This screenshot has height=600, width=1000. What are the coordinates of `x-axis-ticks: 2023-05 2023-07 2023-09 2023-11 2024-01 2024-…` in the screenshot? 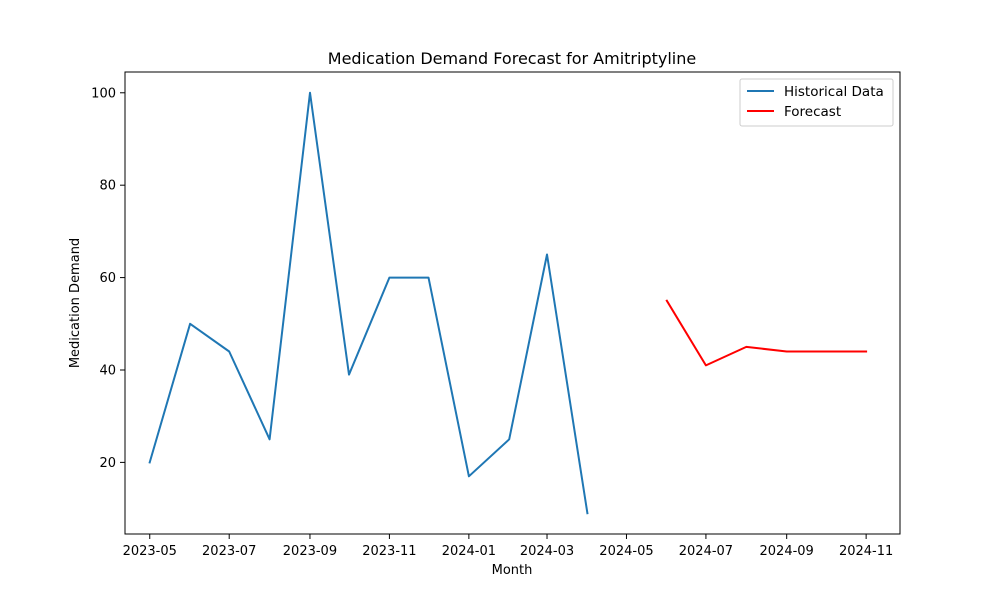 It's located at (508, 546).